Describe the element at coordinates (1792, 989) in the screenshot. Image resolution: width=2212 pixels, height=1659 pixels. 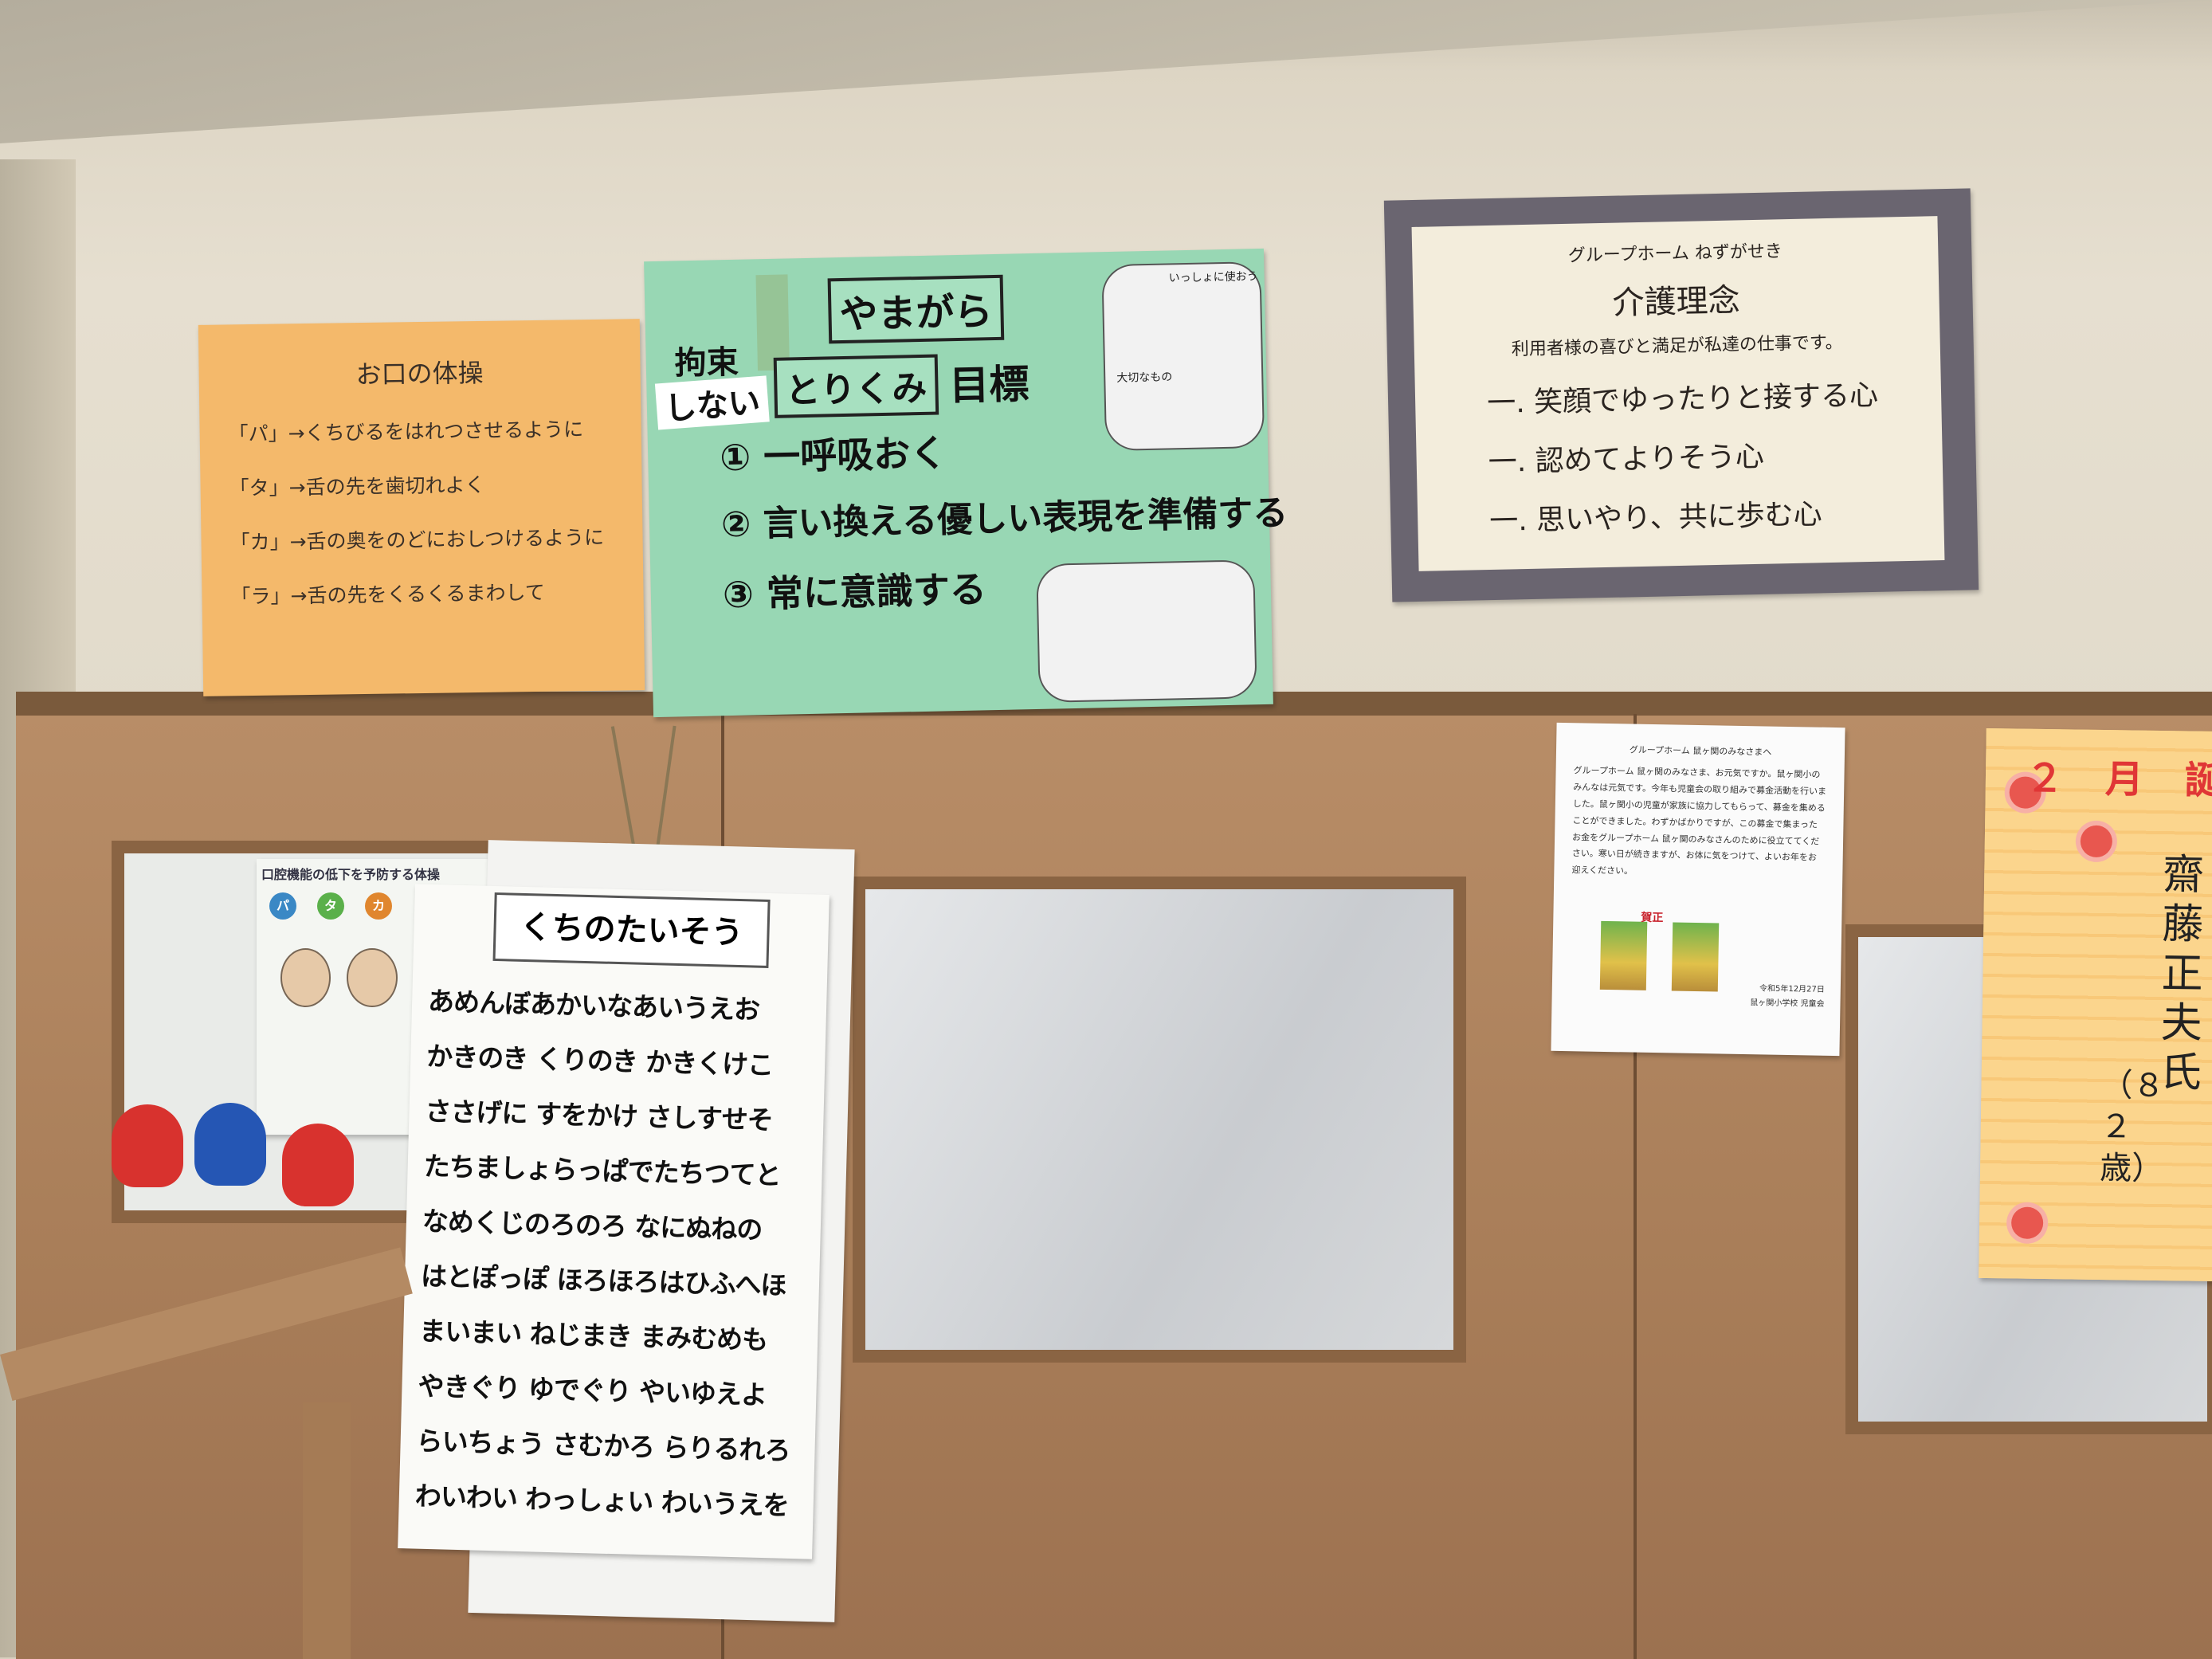
I see `letter-date: 令和5年12月27日` at that location.